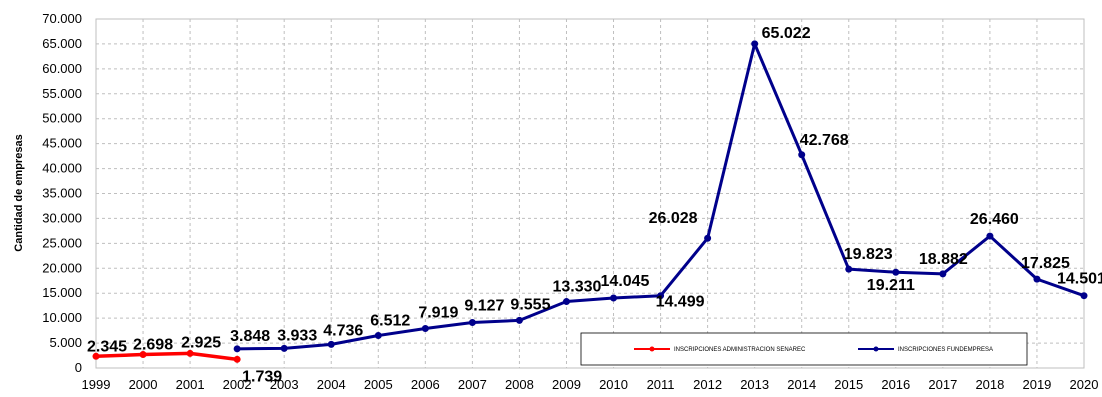  Describe the element at coordinates (237, 384) in the screenshot. I see `x-tick-label: 2002` at that location.